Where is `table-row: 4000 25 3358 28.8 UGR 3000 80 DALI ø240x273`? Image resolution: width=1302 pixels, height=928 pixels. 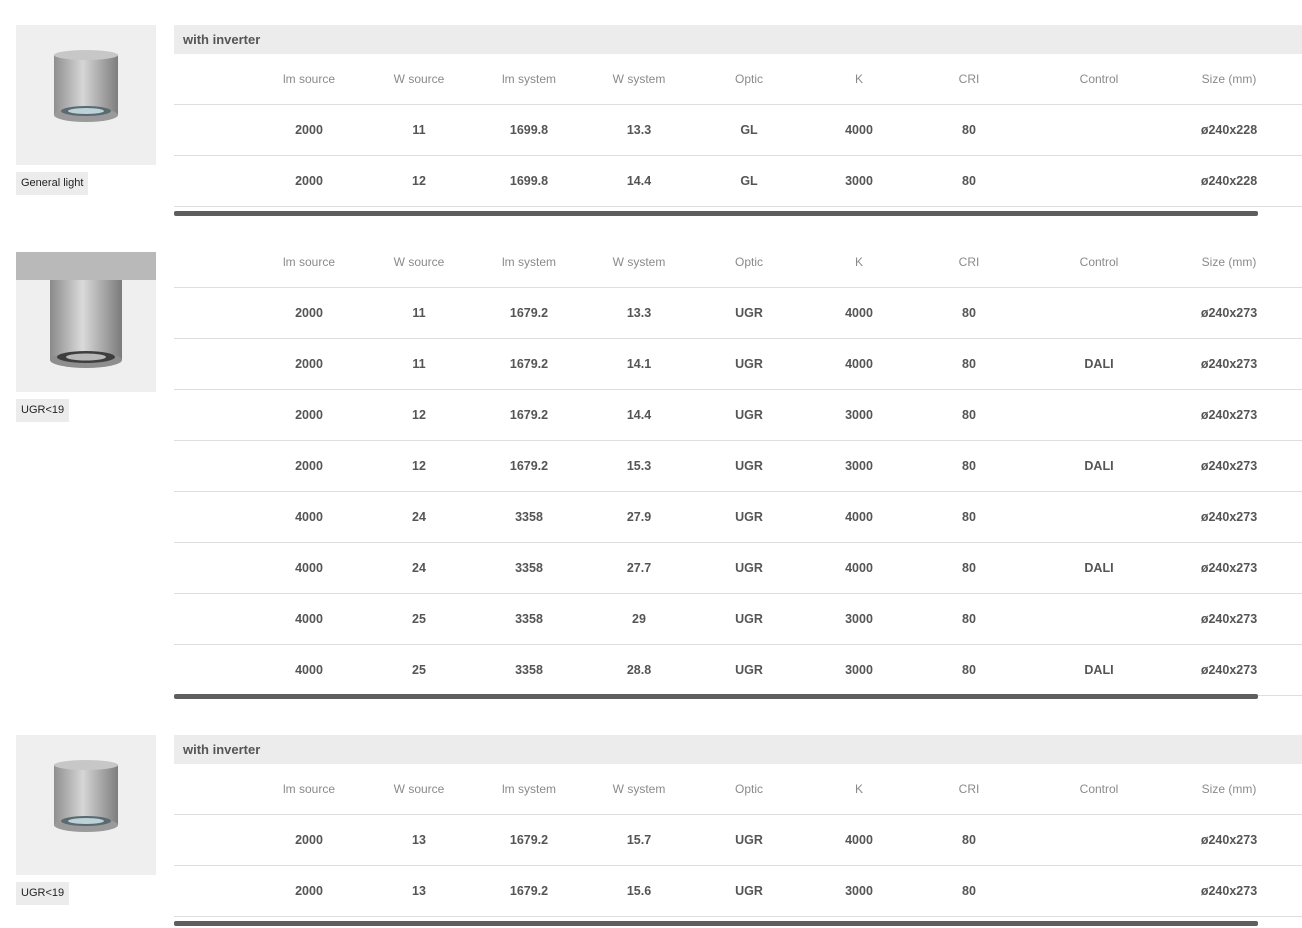 table-row: 4000 25 3358 28.8 UGR 3000 80 DALI ø240x273 is located at coordinates (738, 670).